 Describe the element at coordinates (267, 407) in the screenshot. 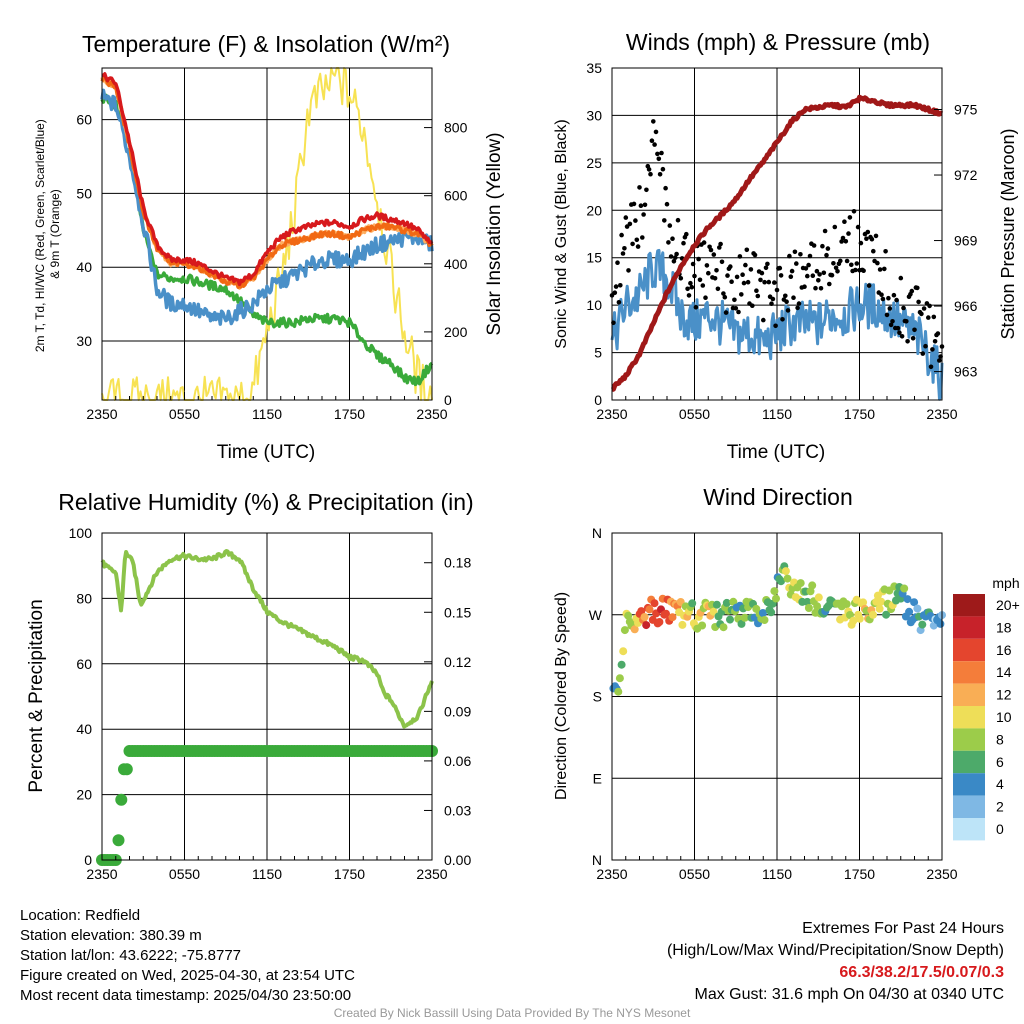

I see `temperature-x-ticks: 2350 0550 1150 1750 2350` at that location.